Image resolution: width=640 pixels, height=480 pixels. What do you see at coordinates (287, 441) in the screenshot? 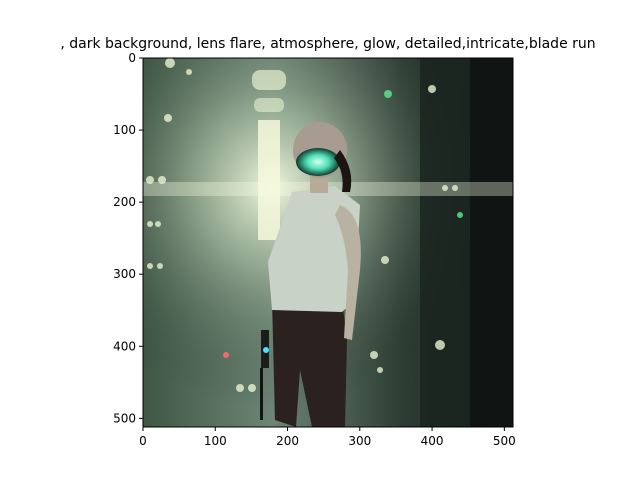
I see `x-tick-label: 200` at bounding box center [287, 441].